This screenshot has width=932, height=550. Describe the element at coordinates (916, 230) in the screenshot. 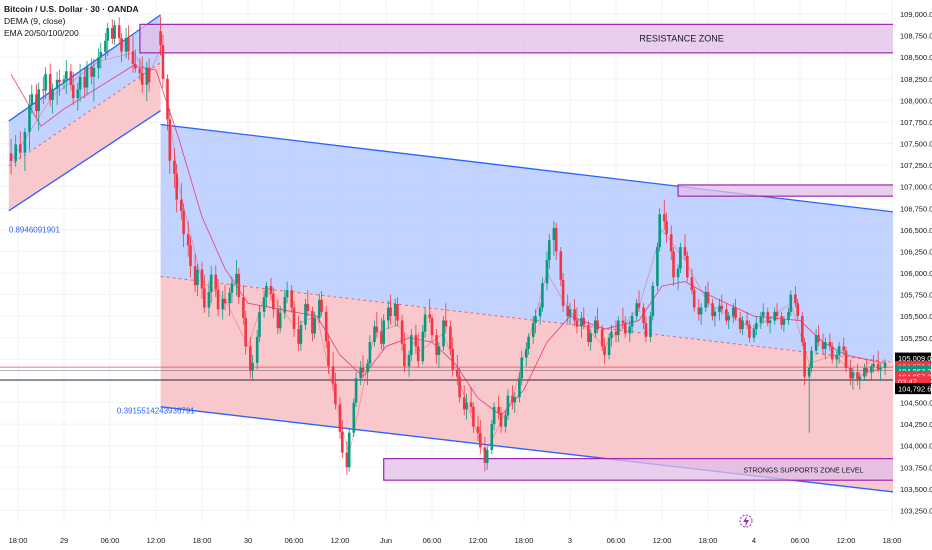

I see `y-tick-label: 106,500.0` at that location.